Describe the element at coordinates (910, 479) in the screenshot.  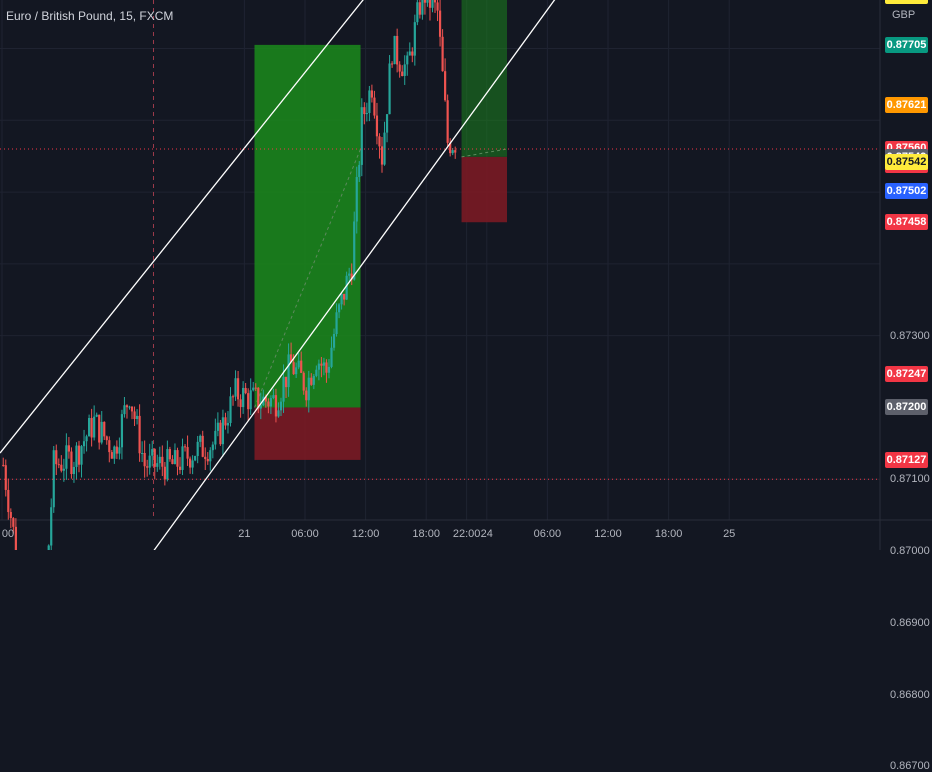
I see `price-tick-label: 0.87100` at that location.